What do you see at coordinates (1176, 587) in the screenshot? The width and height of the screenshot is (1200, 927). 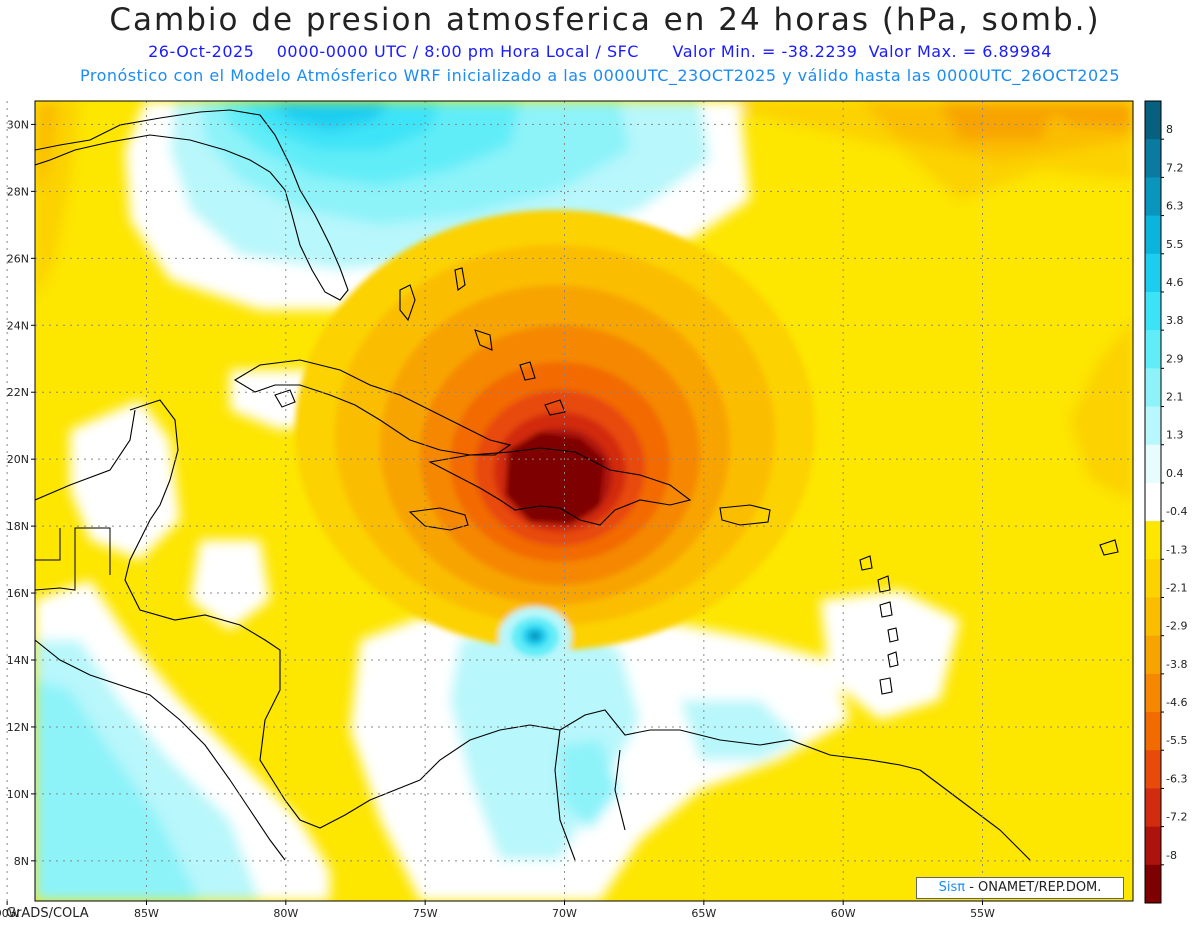 I see `colorbar-label: -2.1` at bounding box center [1176, 587].